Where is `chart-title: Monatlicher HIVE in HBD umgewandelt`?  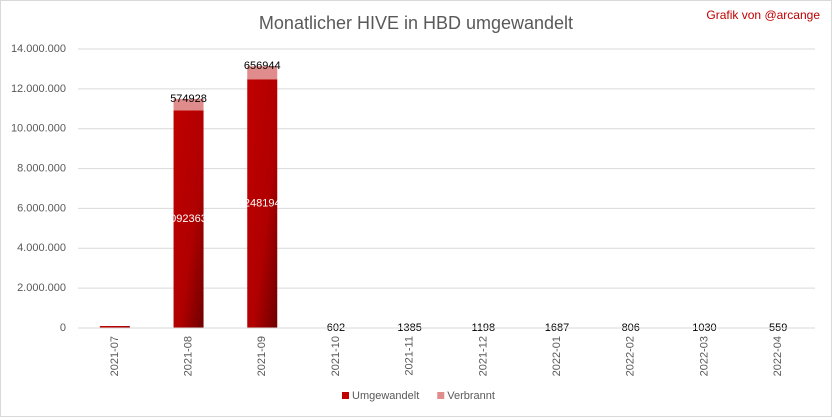 chart-title: Monatlicher HIVE in HBD umgewandelt is located at coordinates (416, 23).